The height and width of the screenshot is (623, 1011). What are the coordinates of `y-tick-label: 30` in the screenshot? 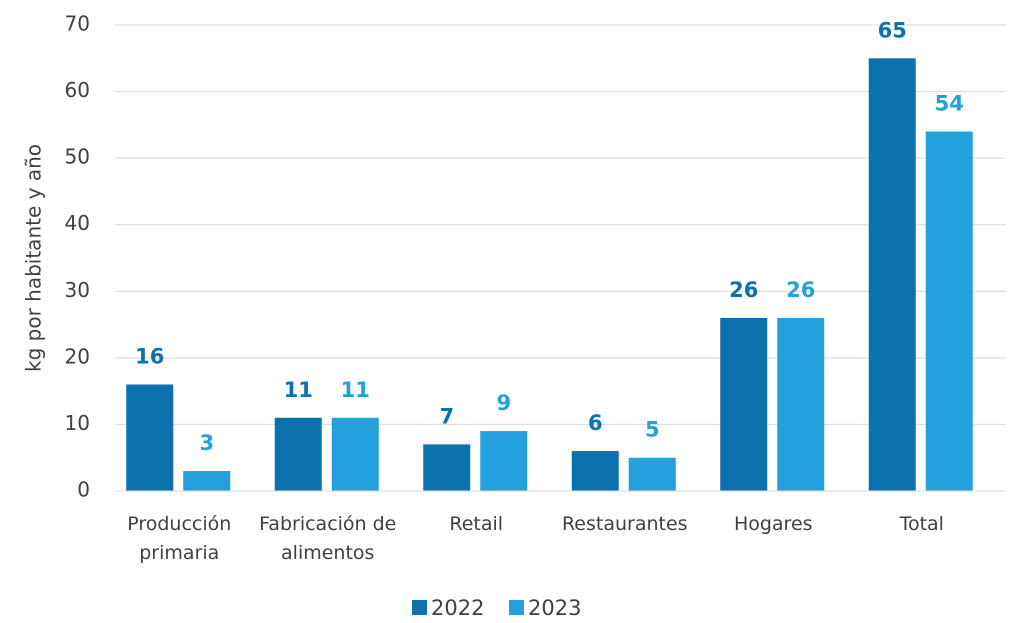 It's located at (77, 290).